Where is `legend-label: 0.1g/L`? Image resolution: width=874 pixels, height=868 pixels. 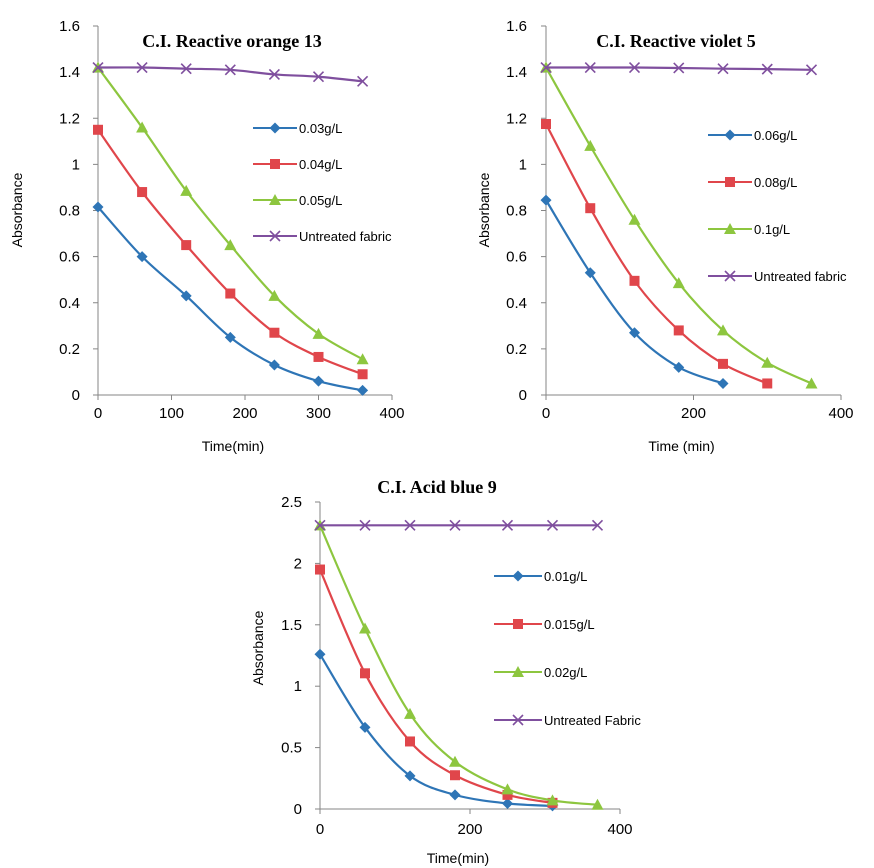 legend-label: 0.1g/L is located at coordinates (772, 229).